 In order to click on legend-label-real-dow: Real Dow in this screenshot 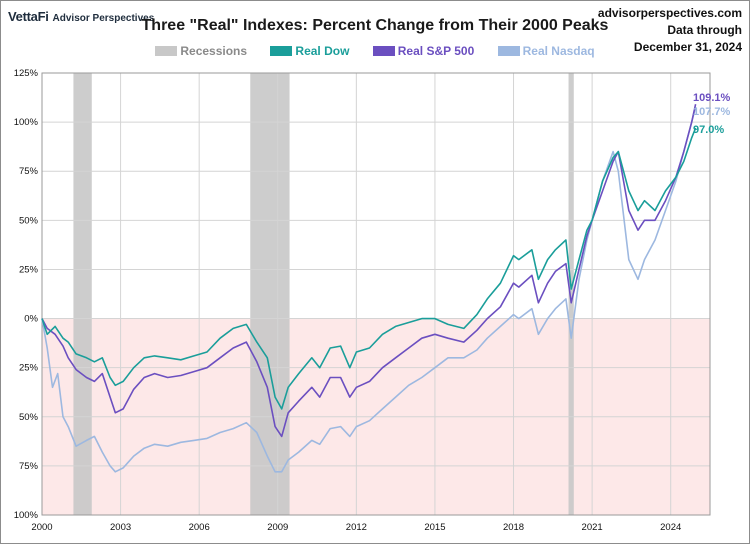, I will do `click(322, 50)`.